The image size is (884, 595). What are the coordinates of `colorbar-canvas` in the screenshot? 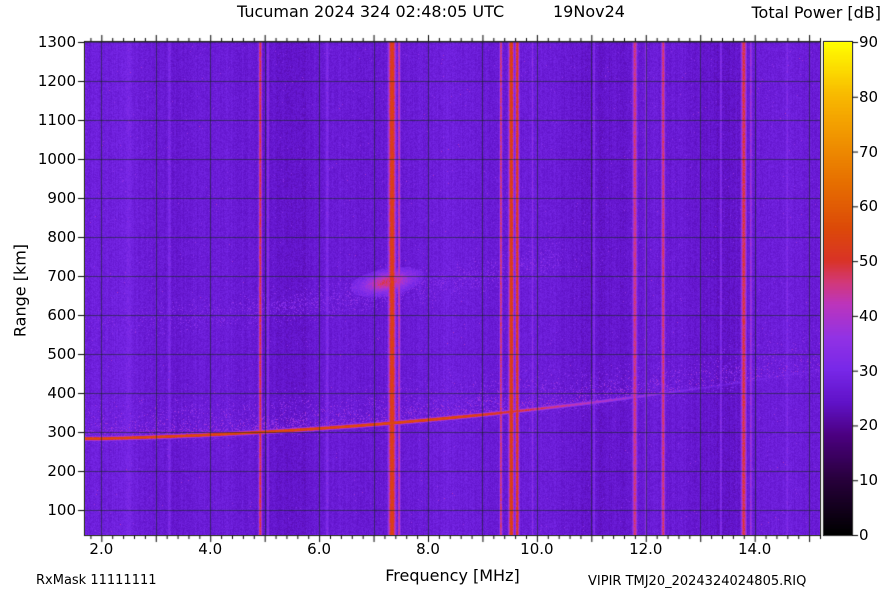 It's located at (838, 288).